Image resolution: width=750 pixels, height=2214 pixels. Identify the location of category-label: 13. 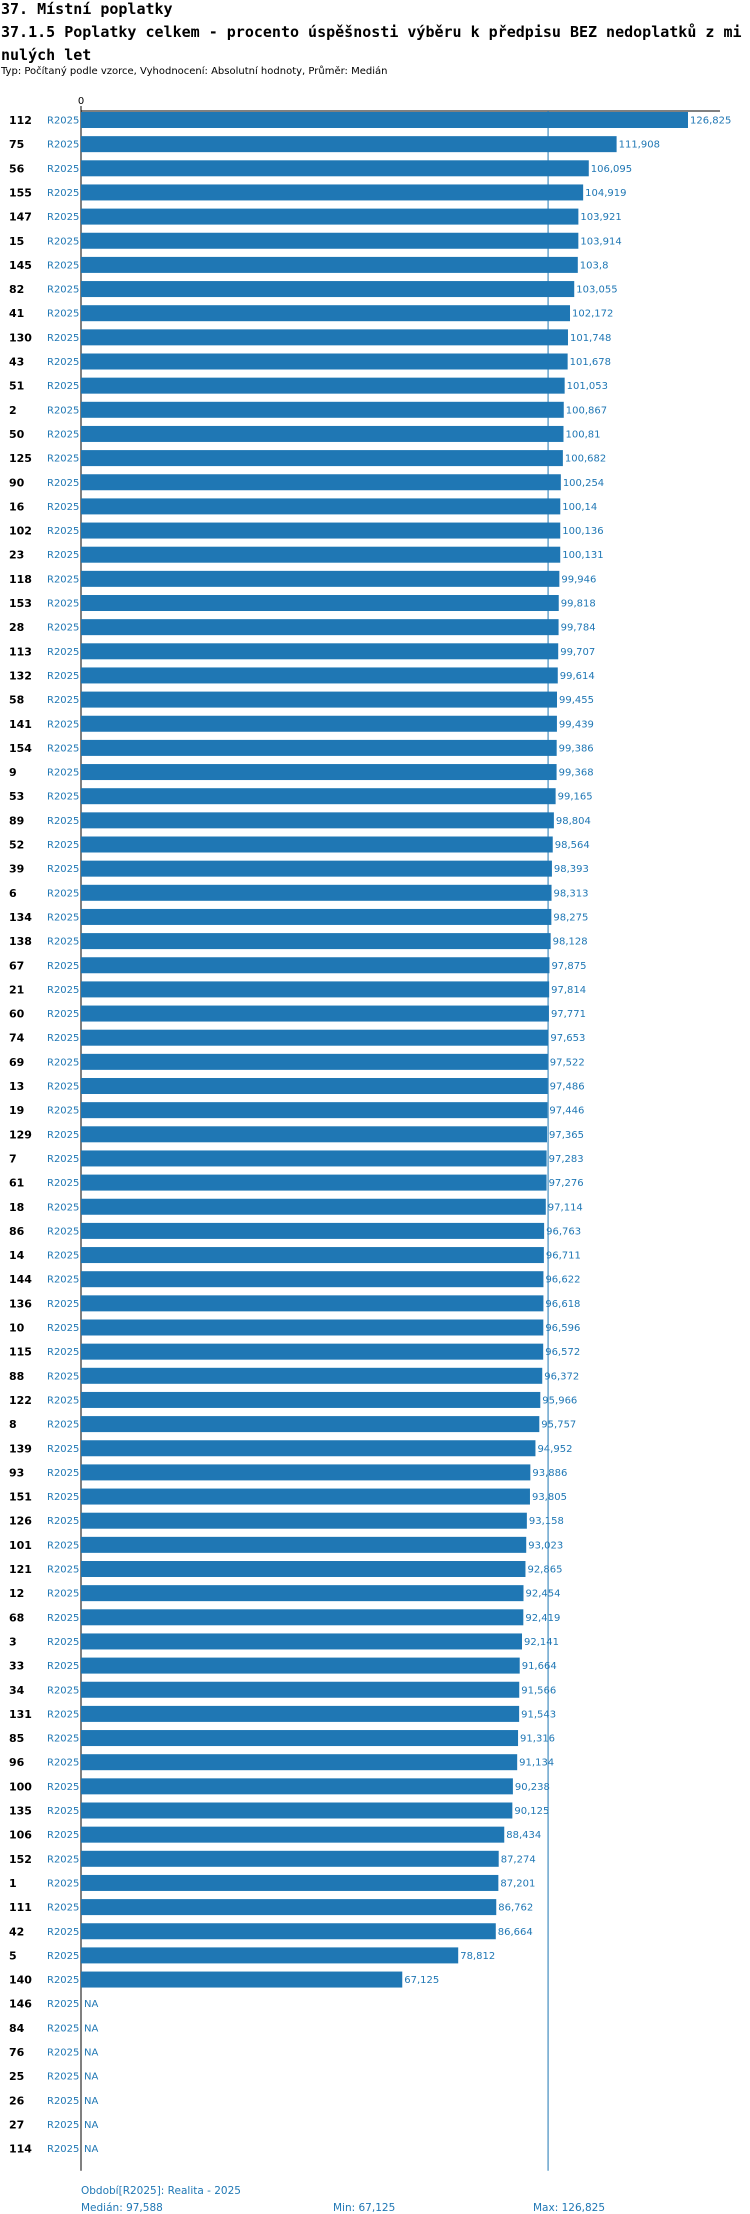
(16, 1086).